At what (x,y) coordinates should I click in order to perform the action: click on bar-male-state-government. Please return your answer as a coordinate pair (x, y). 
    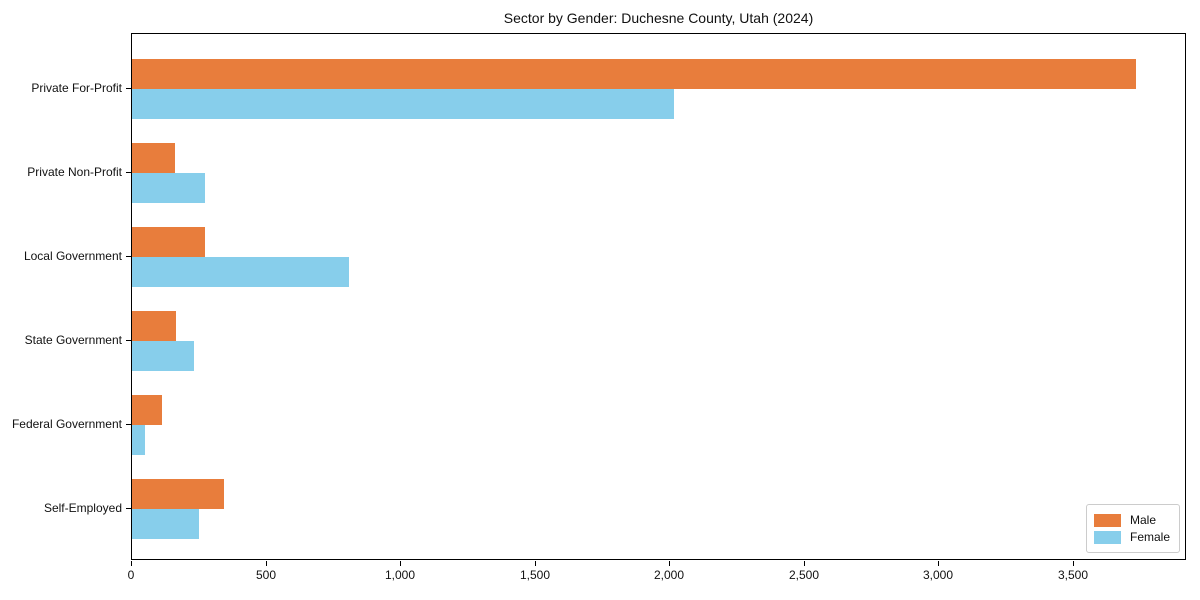
    Looking at the image, I should click on (154, 326).